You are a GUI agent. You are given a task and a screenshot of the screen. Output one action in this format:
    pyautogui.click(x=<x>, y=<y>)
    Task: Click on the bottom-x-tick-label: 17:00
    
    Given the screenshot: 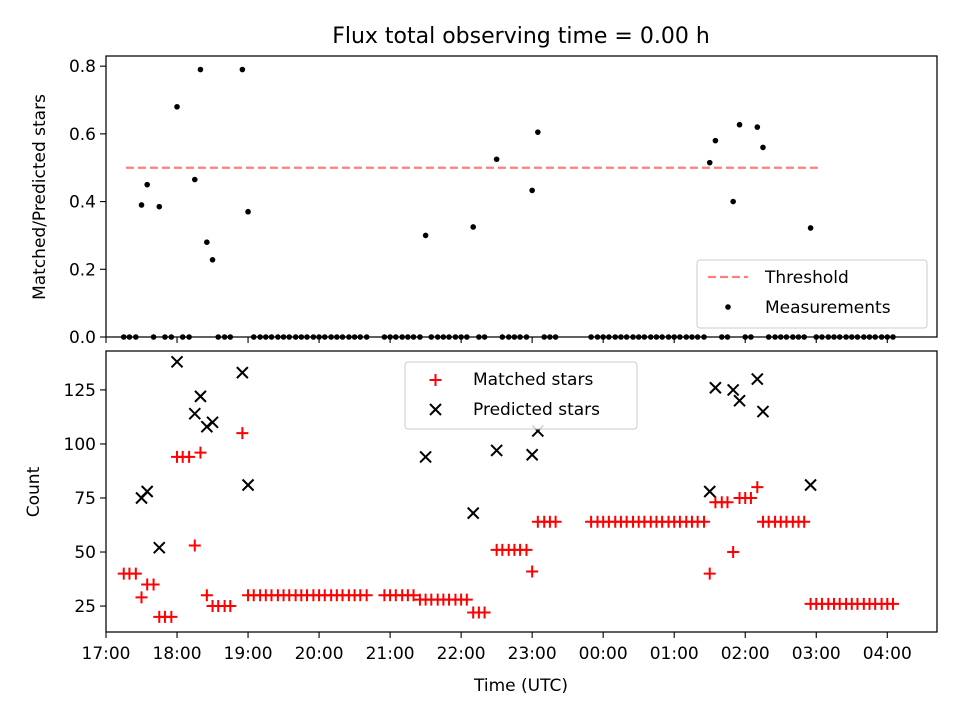 What is the action you would take?
    pyautogui.click(x=106, y=654)
    